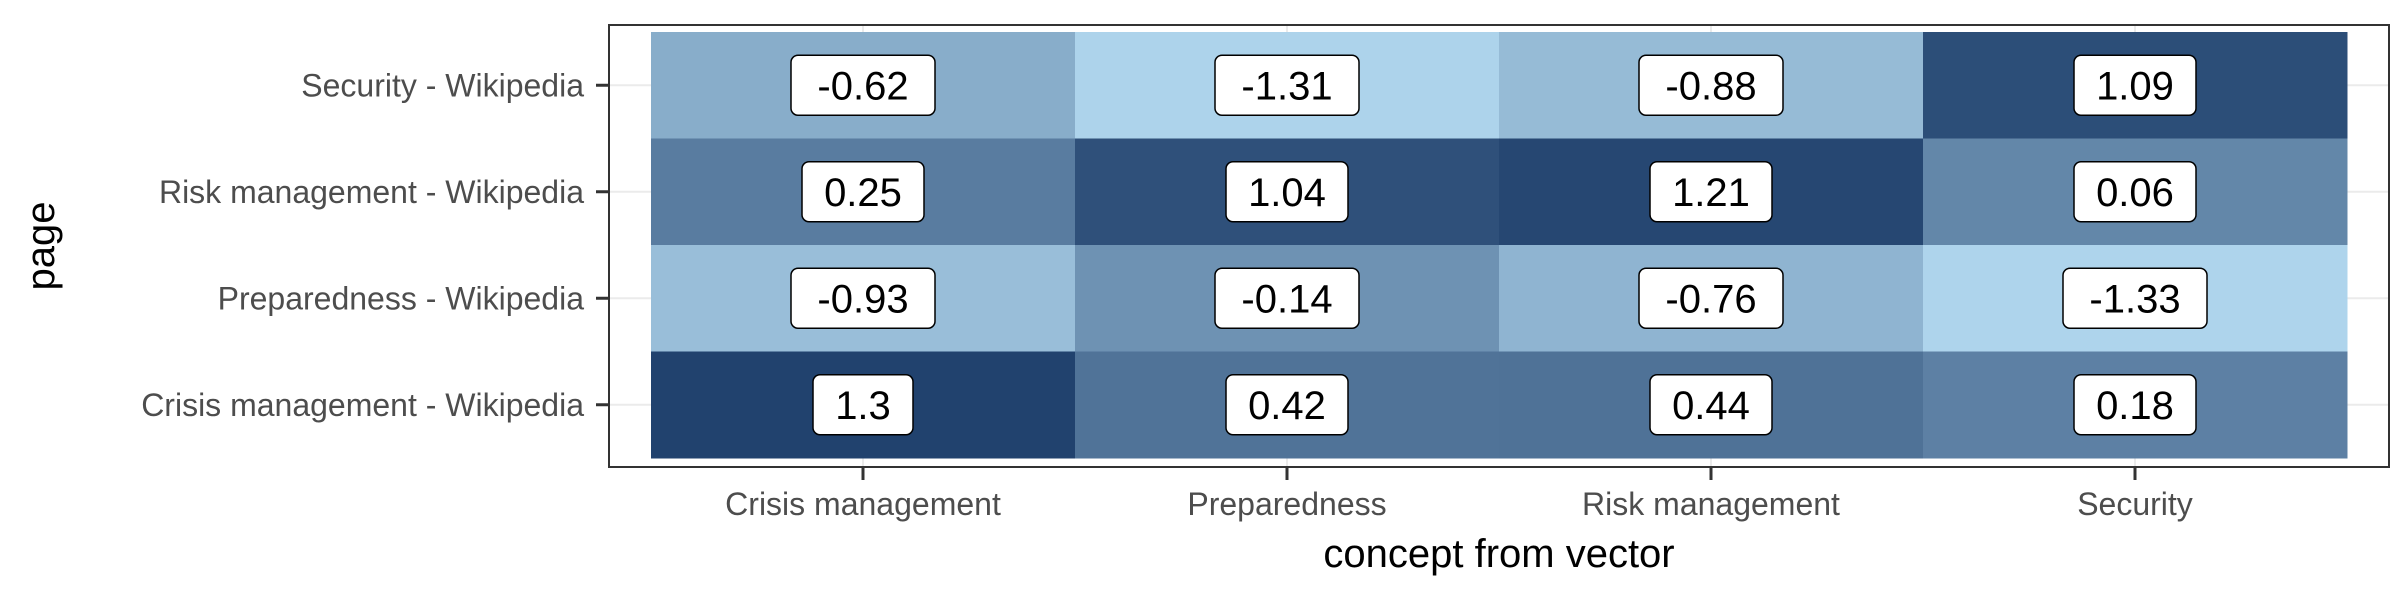  I want to click on x-axis-title: concept from vector, so click(1498, 554).